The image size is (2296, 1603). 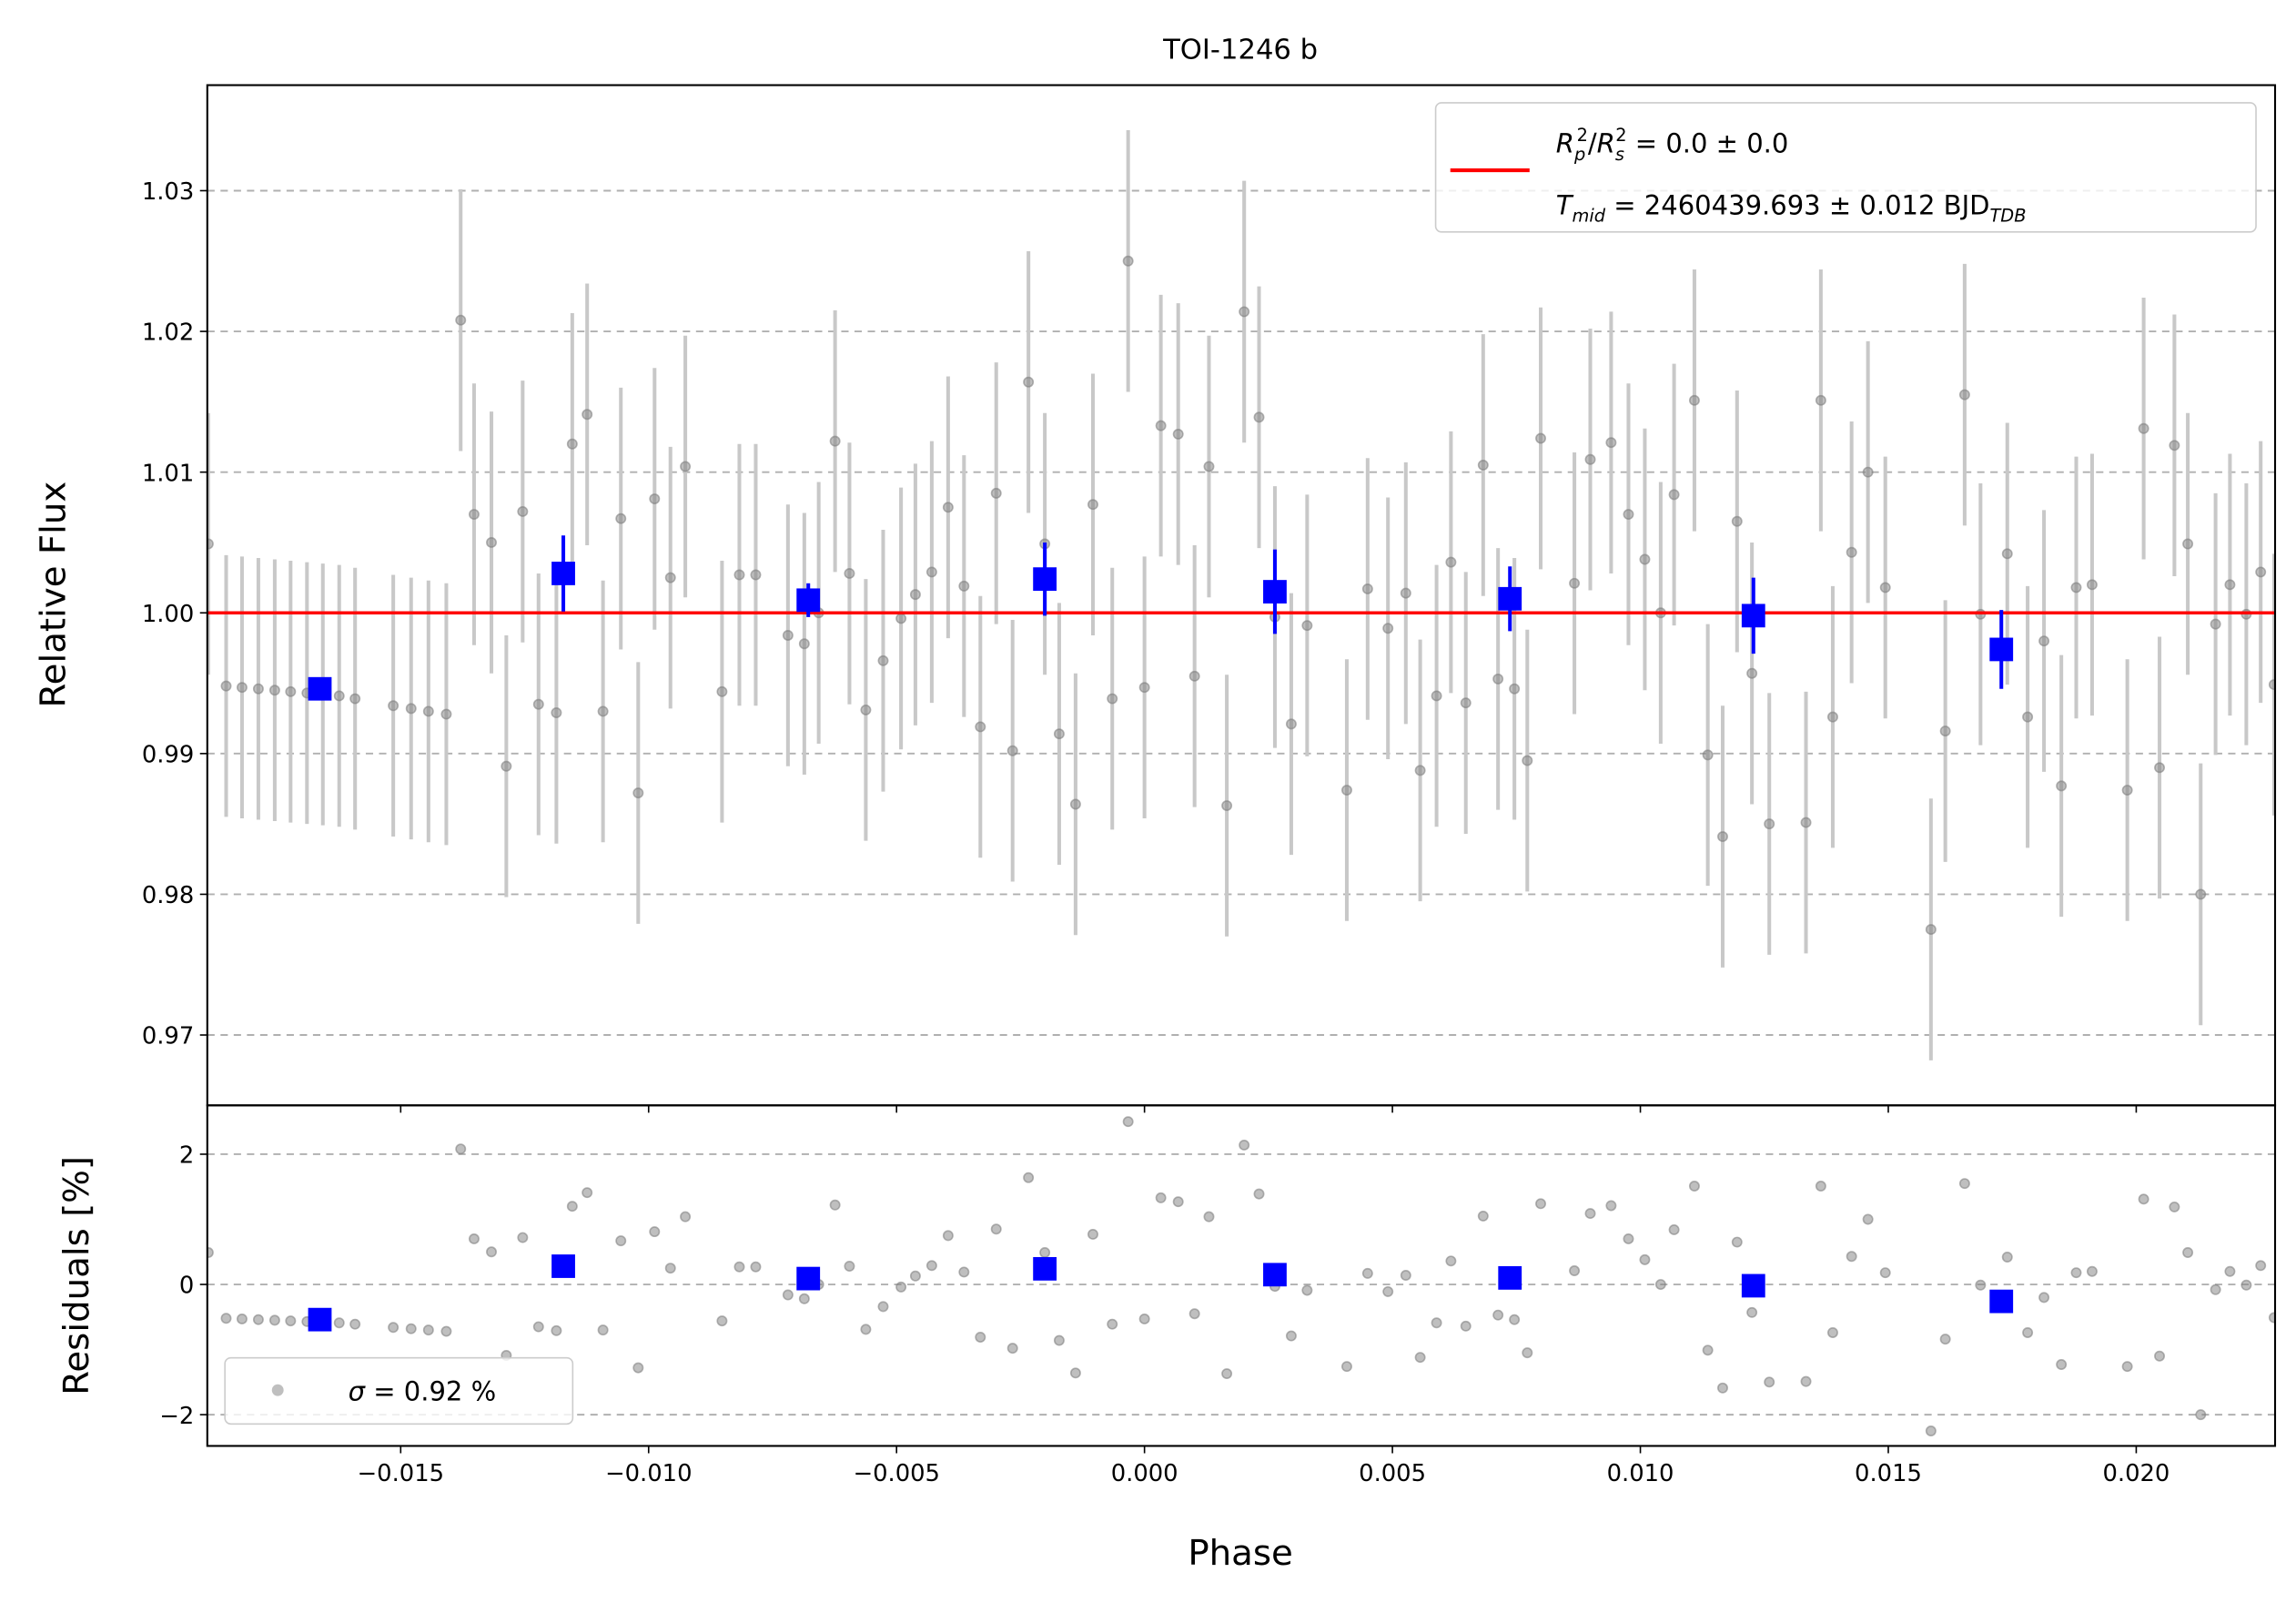 I want to click on legend-box, so click(x=1846, y=167).